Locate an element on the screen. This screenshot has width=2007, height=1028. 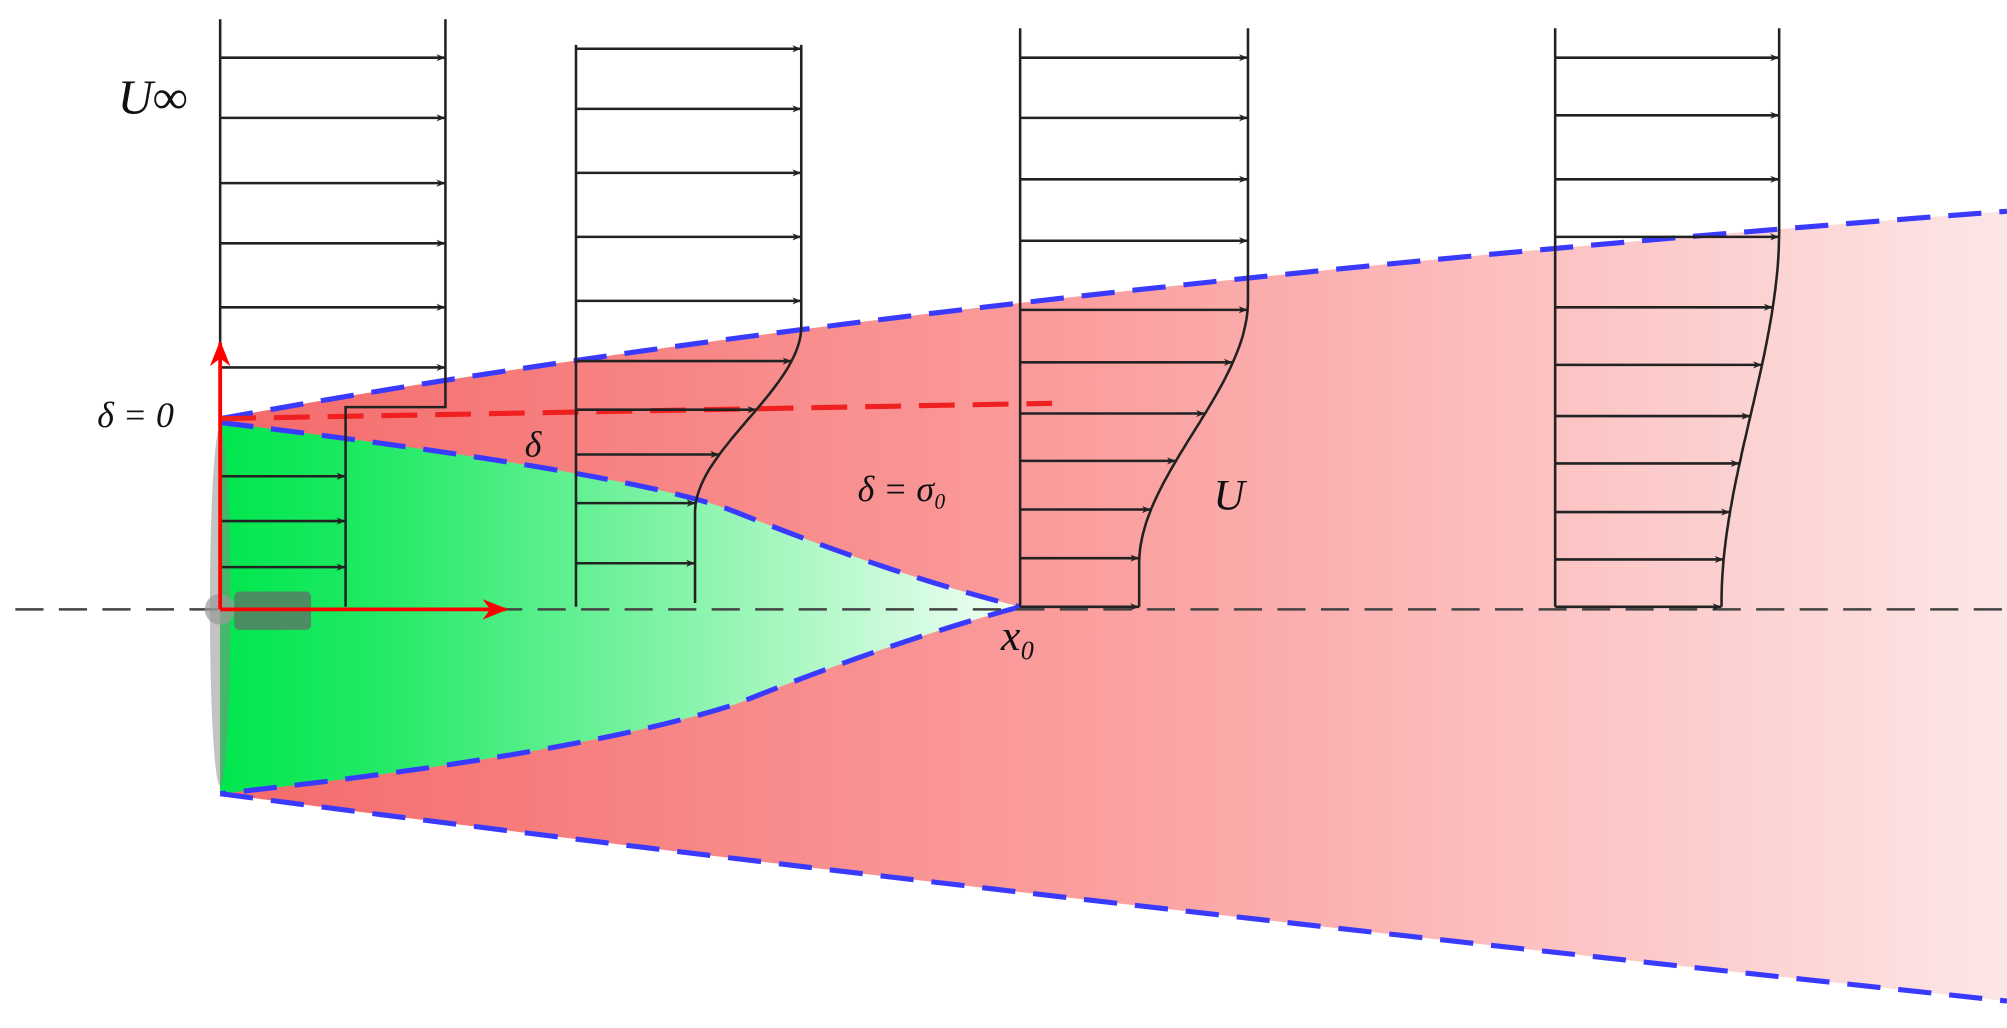
potential-core is located at coordinates (620, 608).